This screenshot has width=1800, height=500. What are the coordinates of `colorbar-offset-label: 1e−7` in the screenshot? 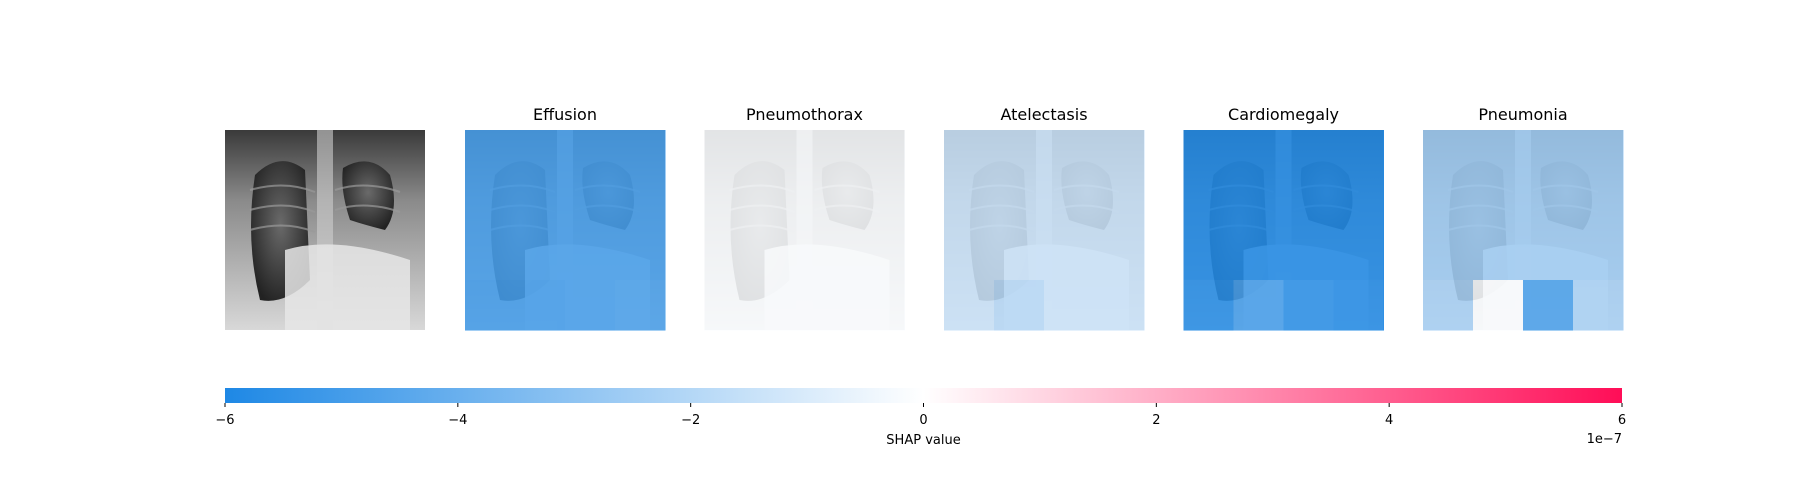 It's located at (1604, 439).